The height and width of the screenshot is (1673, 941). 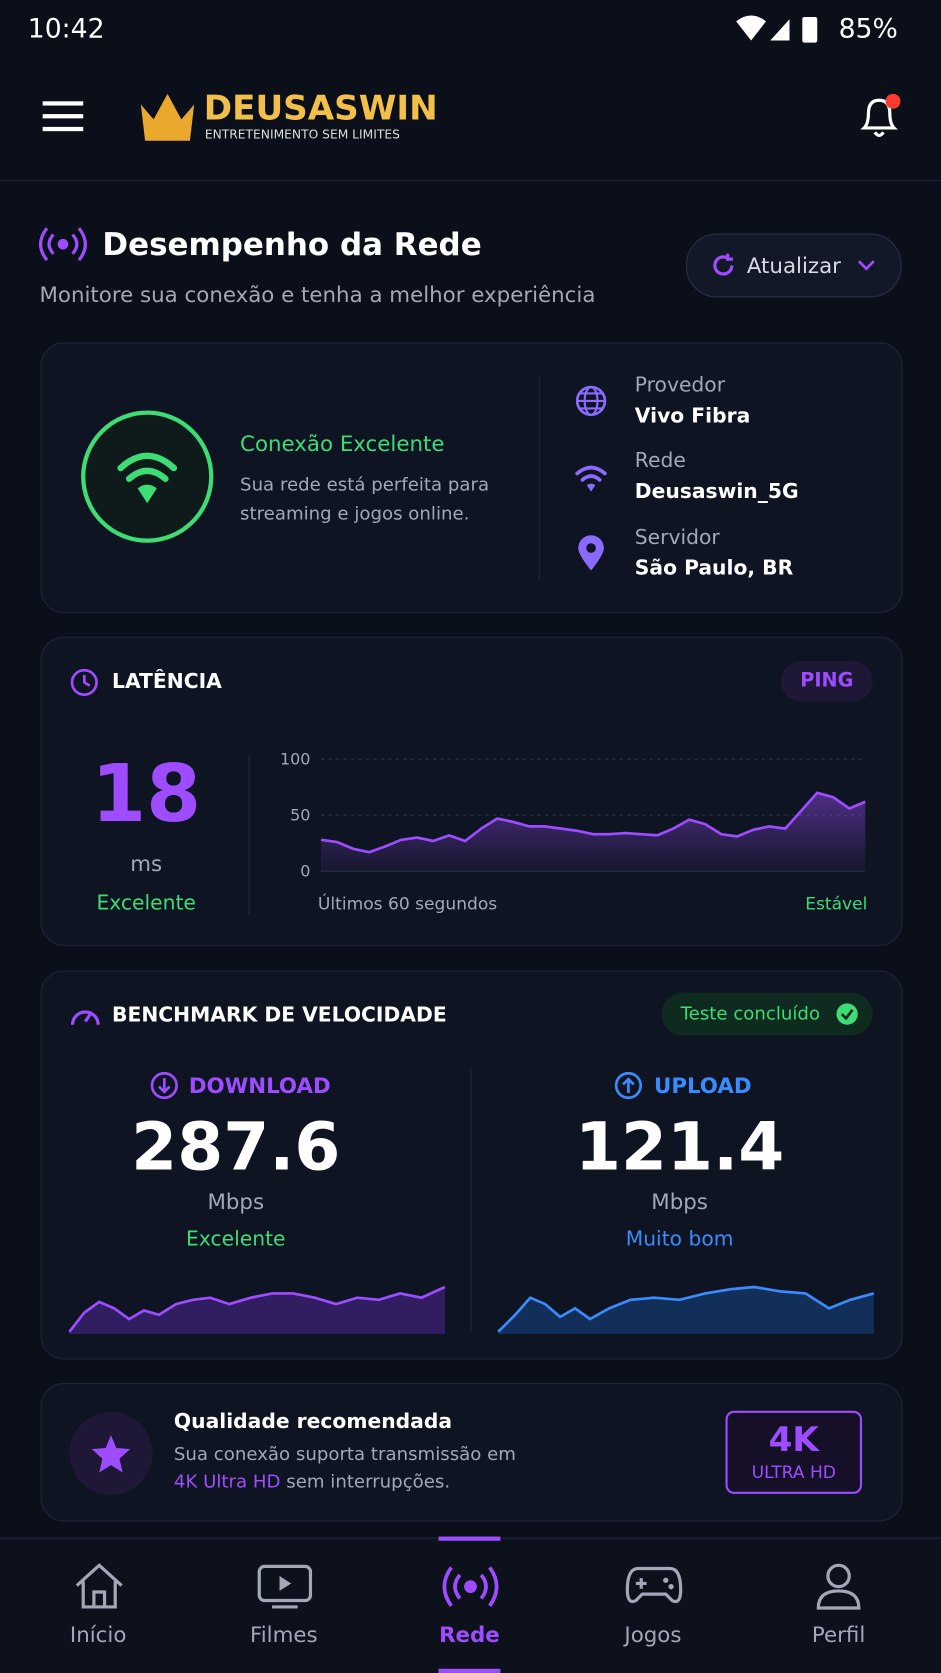 I want to click on latency-area, so click(x=593, y=832).